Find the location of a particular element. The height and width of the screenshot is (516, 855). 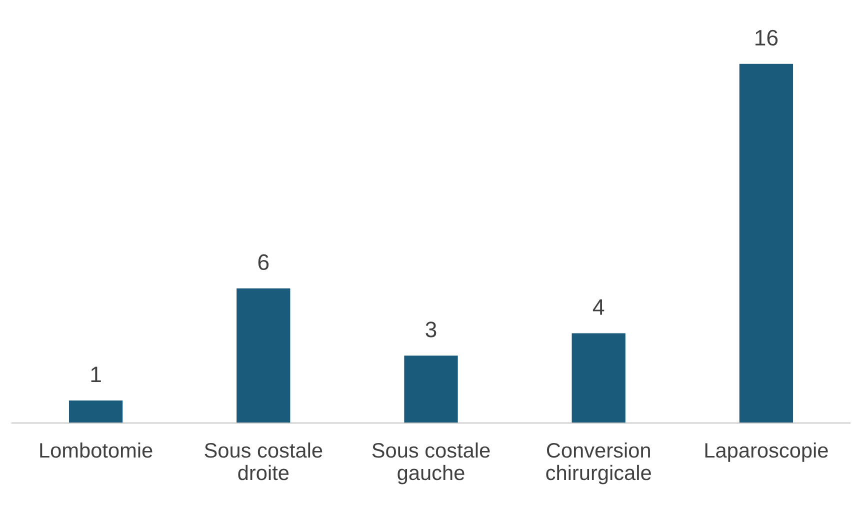

x-tick-label: Sous costale gauche is located at coordinates (431, 463).